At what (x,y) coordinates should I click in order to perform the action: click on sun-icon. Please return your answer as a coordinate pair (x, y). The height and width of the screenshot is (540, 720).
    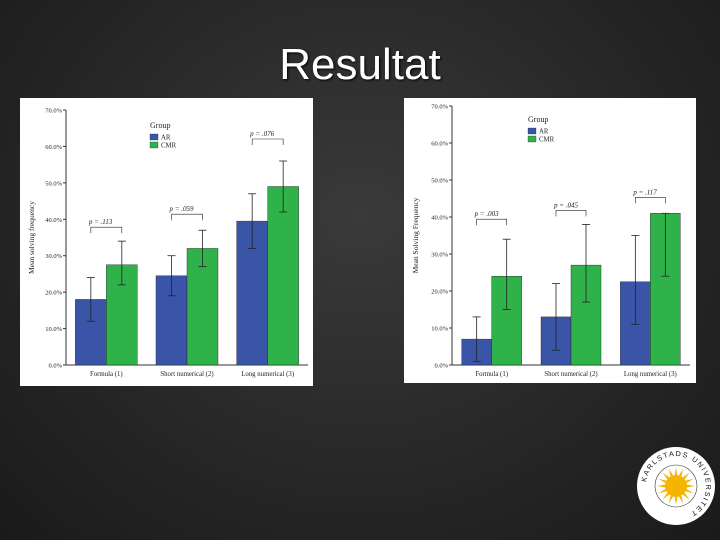
    Looking at the image, I should click on (676, 486).